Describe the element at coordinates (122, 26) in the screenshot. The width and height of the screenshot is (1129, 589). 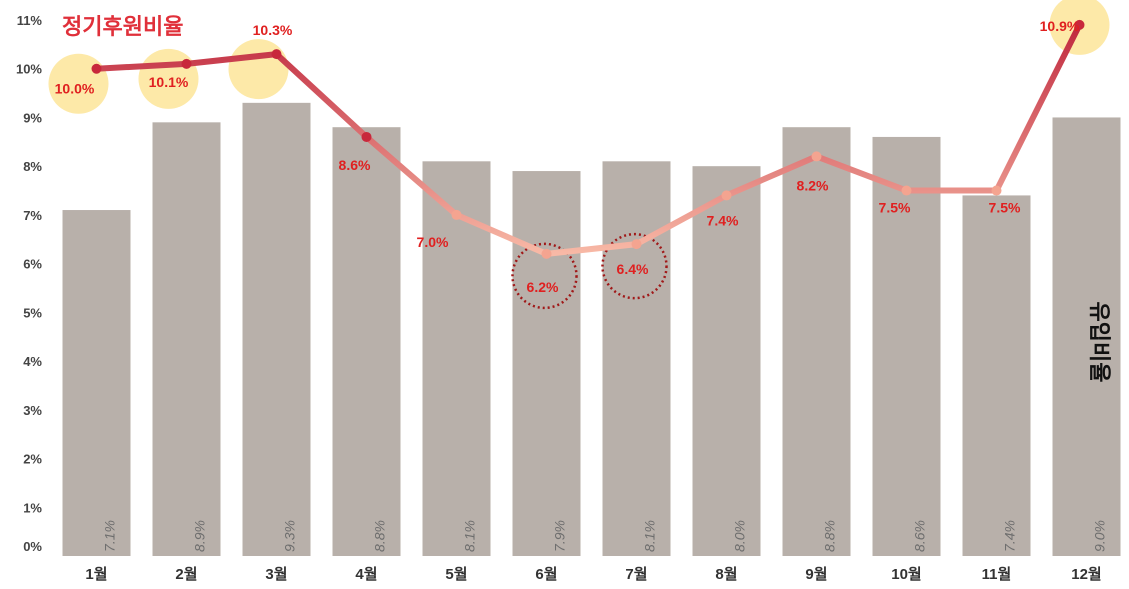
I see `line-series-title: 정기후원비율` at that location.